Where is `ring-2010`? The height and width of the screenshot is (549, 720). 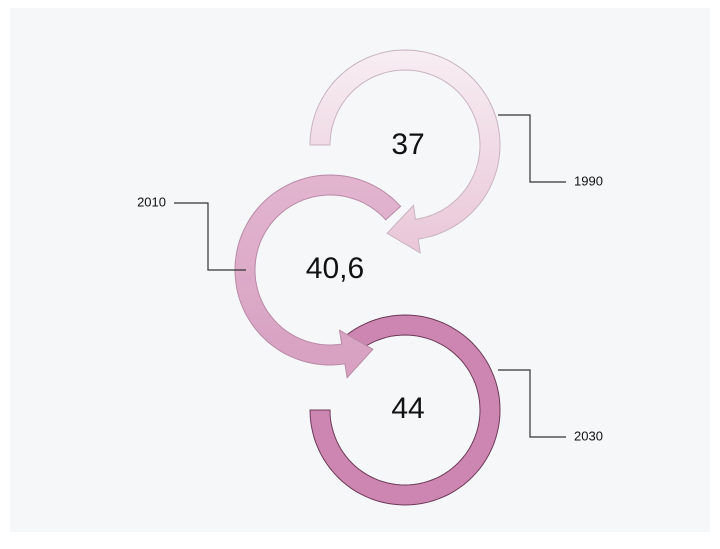 ring-2010 is located at coordinates (318, 276).